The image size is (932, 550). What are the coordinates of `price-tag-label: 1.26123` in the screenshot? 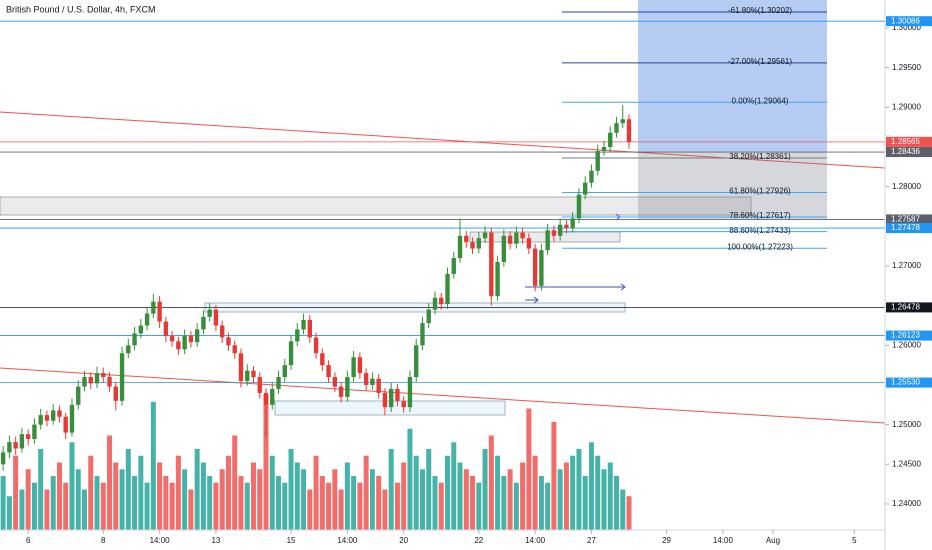 It's located at (905, 335).